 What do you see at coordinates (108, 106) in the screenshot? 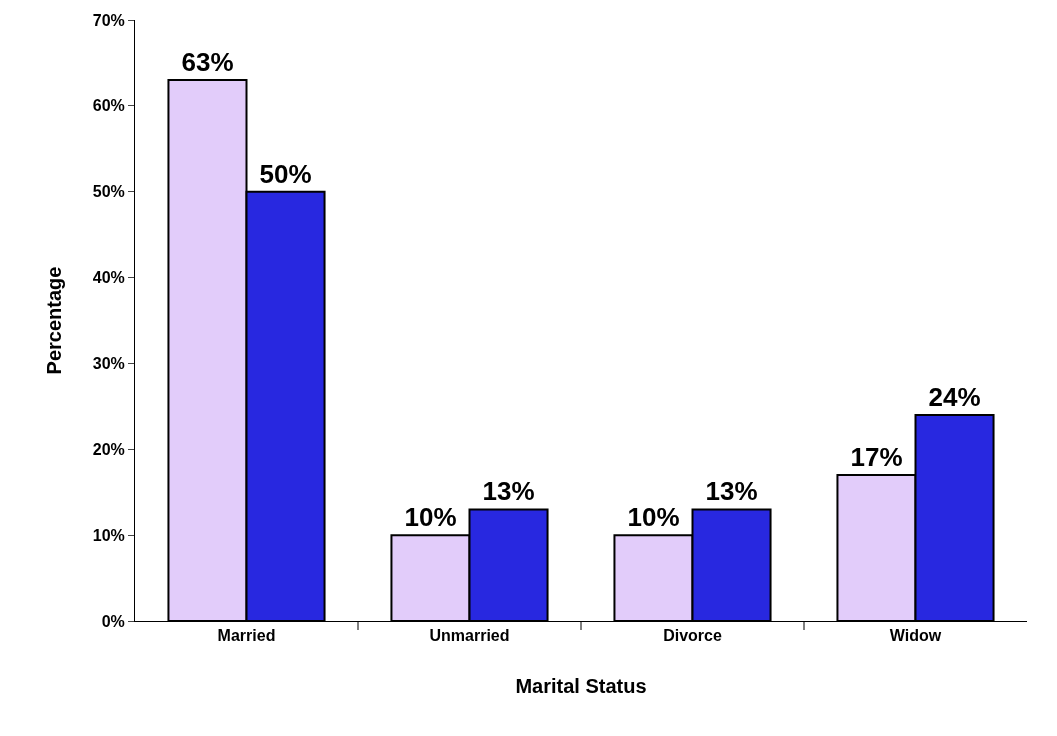
I see `y-tick-label: 60%` at bounding box center [108, 106].